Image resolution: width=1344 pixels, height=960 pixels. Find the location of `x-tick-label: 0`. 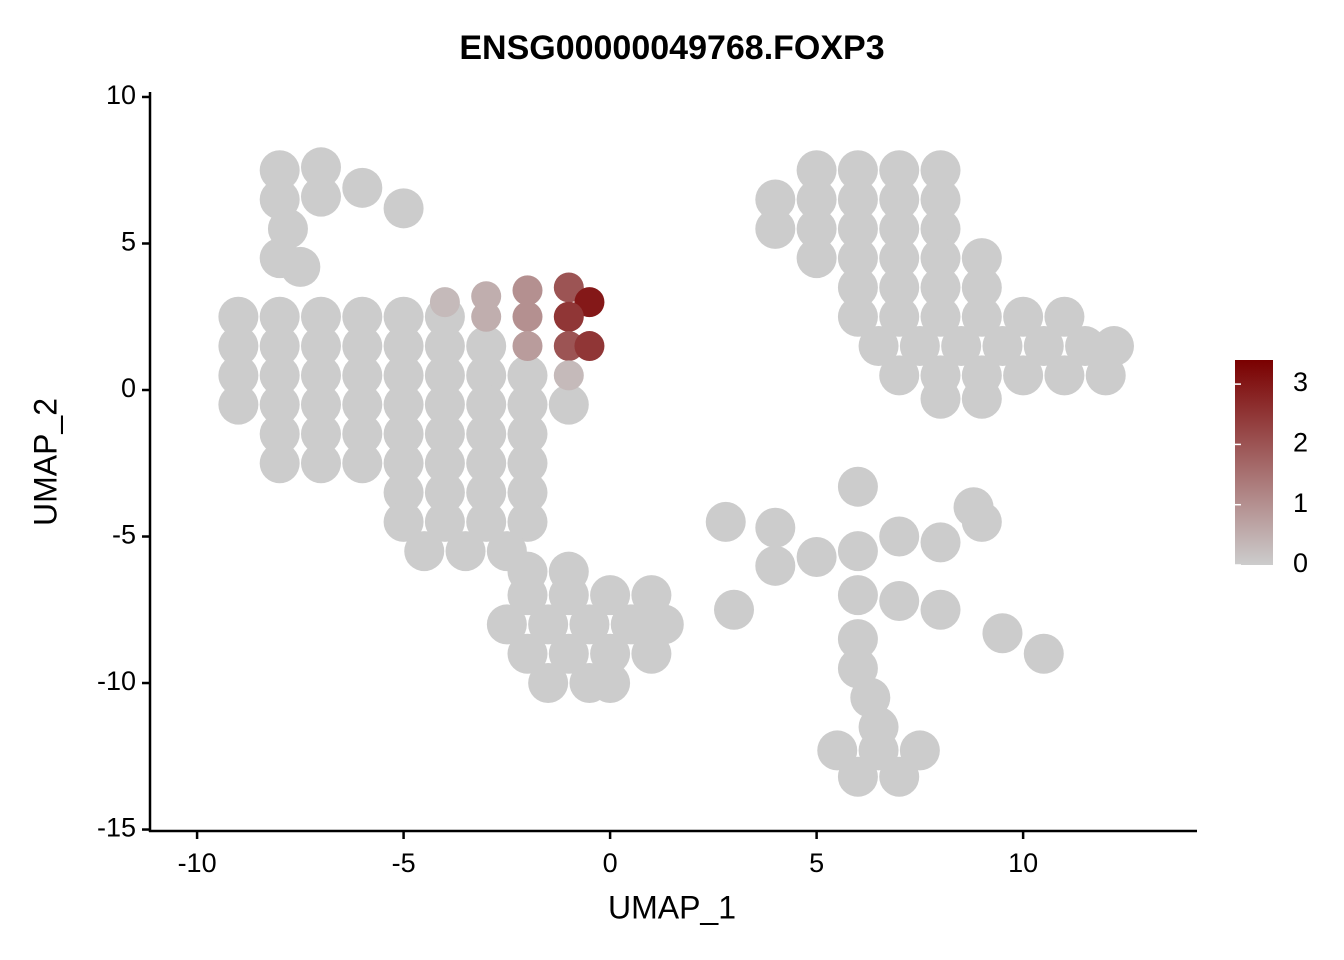

x-tick-label: 0 is located at coordinates (610, 863).